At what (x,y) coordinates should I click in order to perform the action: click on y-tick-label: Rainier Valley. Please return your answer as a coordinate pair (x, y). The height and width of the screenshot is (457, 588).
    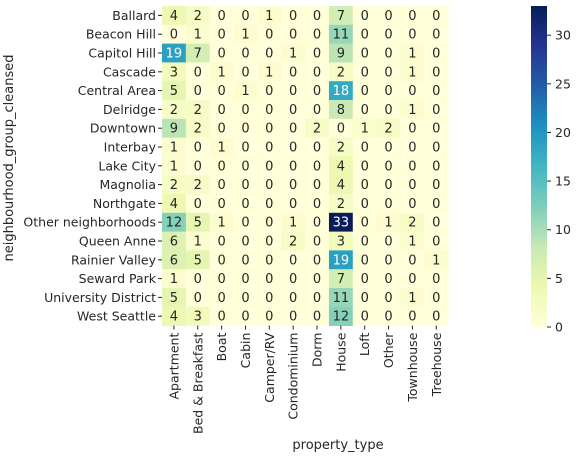
    Looking at the image, I should click on (114, 259).